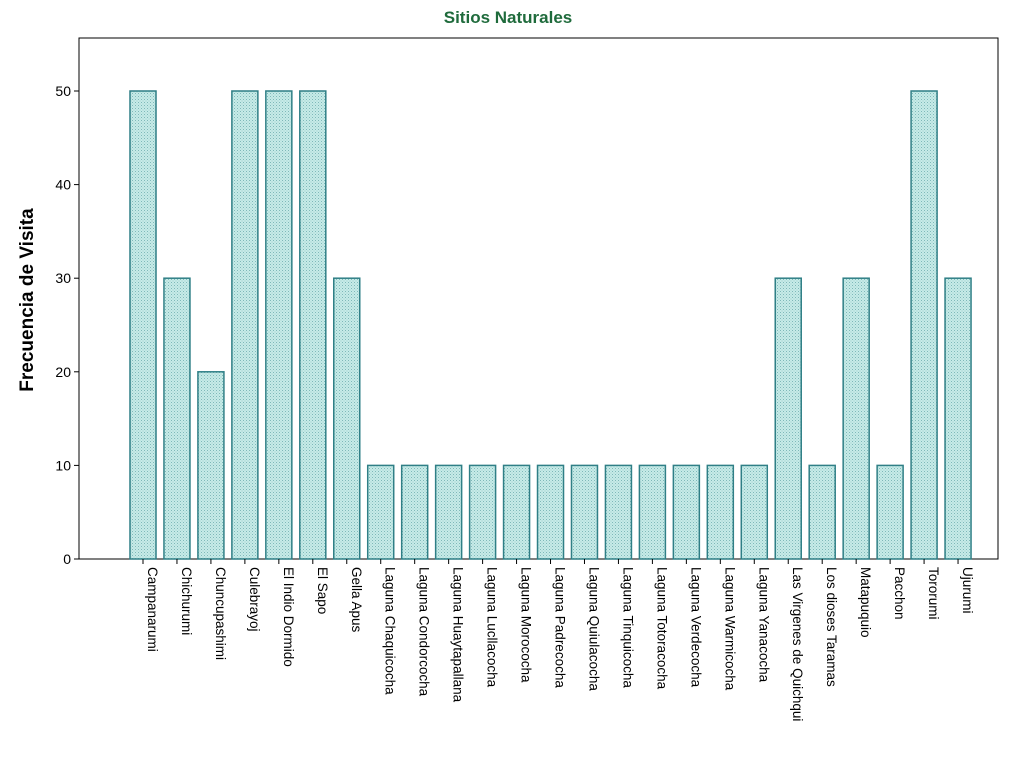  Describe the element at coordinates (63, 91) in the screenshot. I see `y-tick-label: 50` at that location.